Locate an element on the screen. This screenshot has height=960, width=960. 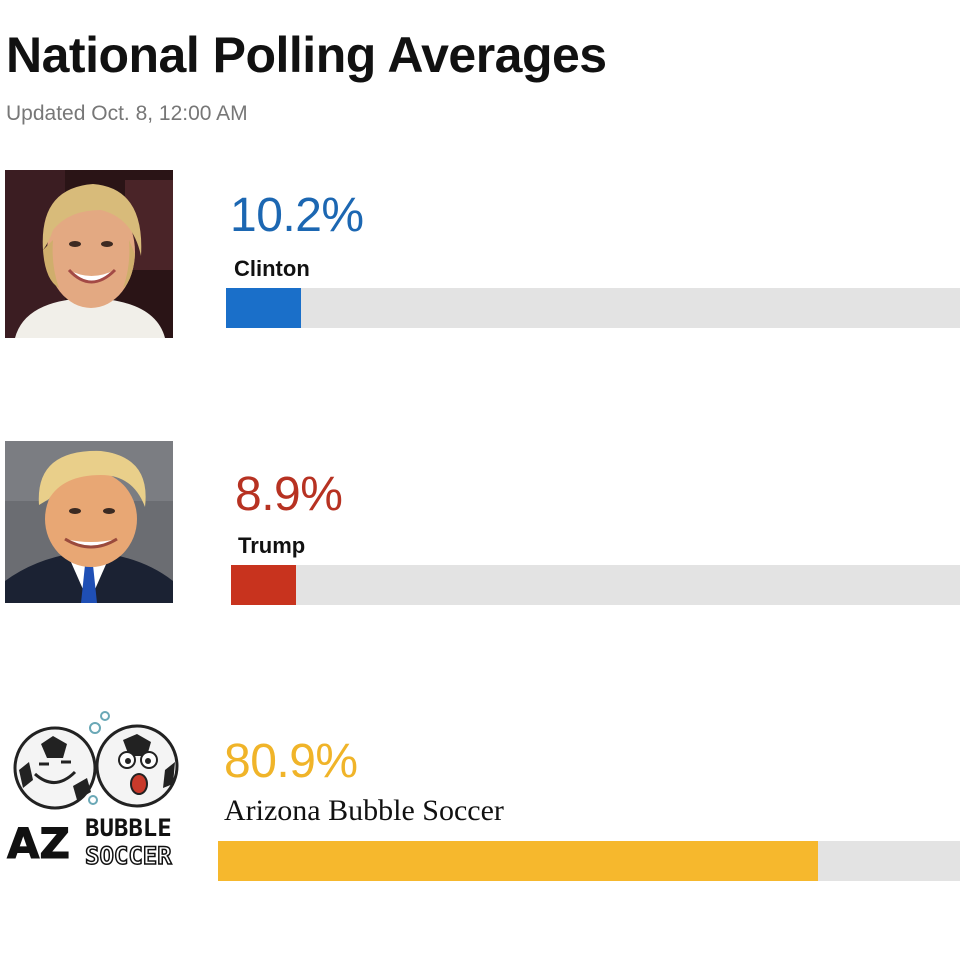
trump-portrait is located at coordinates (89, 525).